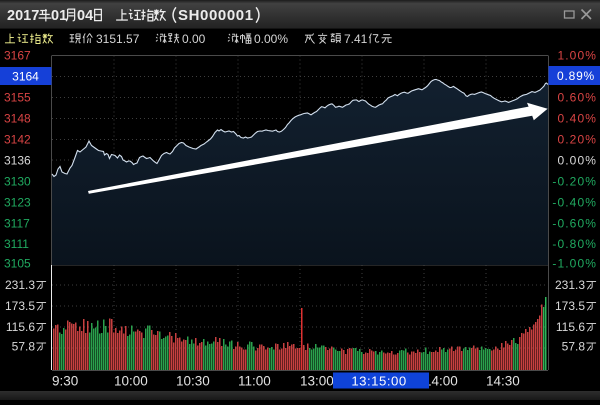  What do you see at coordinates (574, 223) in the screenshot?
I see `svg-text: -0.60%` at bounding box center [574, 223].